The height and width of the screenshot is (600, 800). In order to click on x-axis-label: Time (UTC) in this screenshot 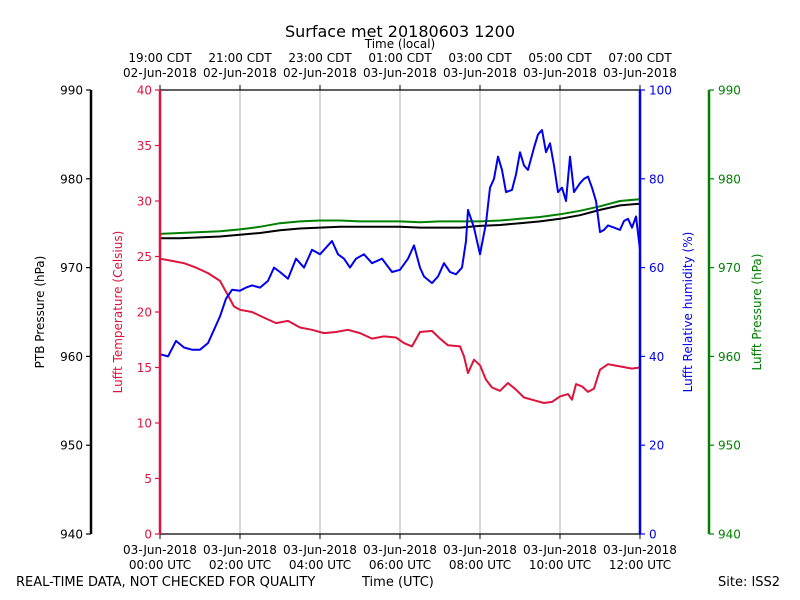, I will do `click(398, 582)`.